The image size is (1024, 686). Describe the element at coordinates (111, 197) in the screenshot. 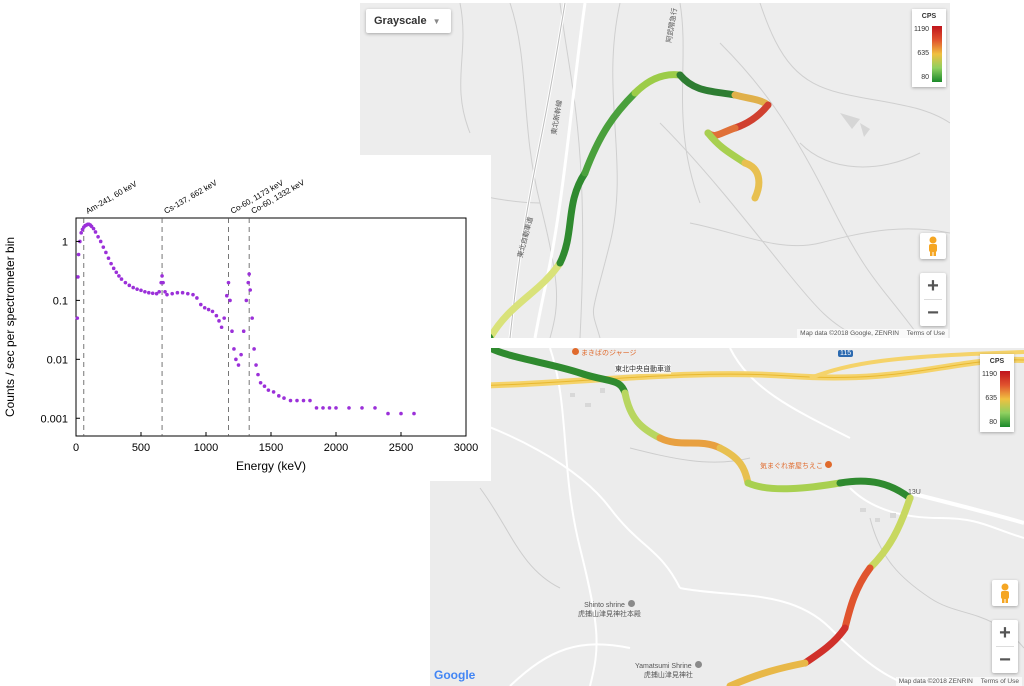

I see `reference-line-label: Am-241, 60 keV` at that location.